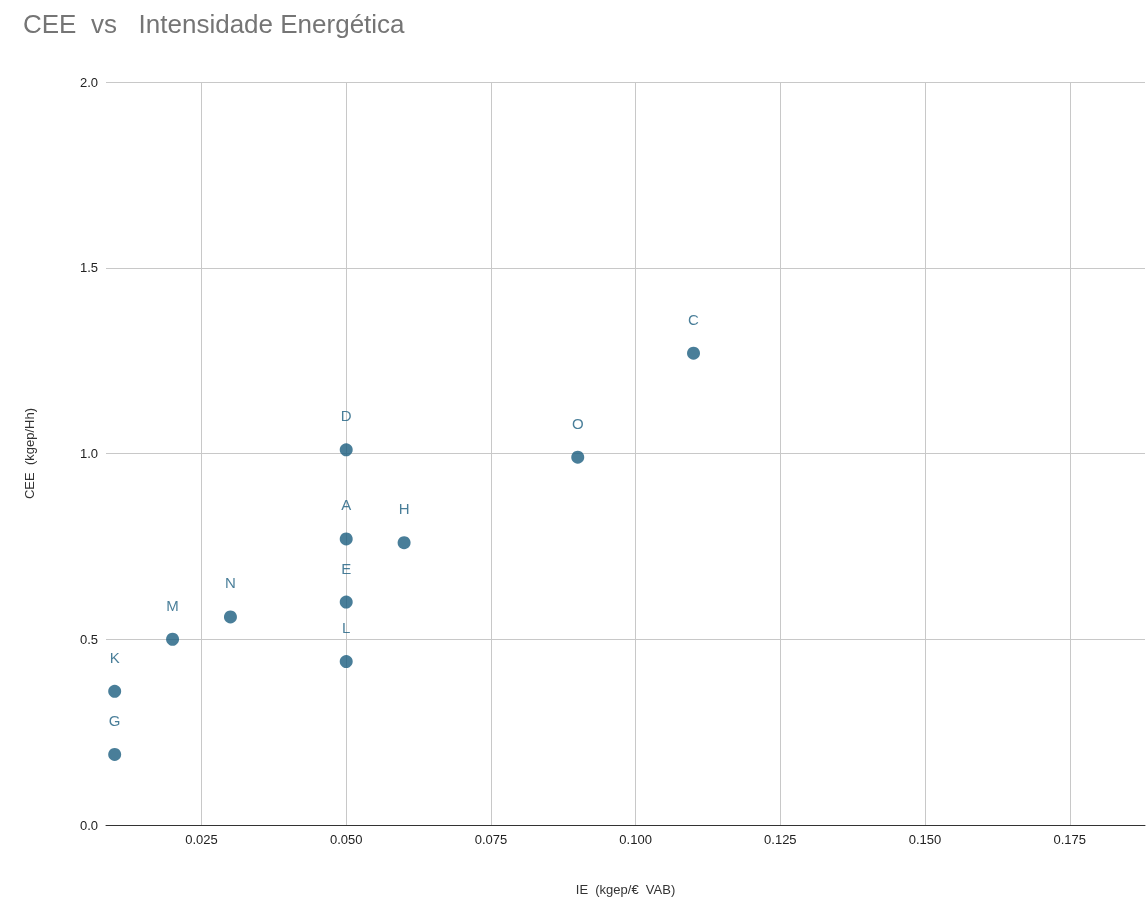 Image resolution: width=1146 pixels, height=901 pixels. I want to click on y-tick-label: 2.0, so click(88, 82).